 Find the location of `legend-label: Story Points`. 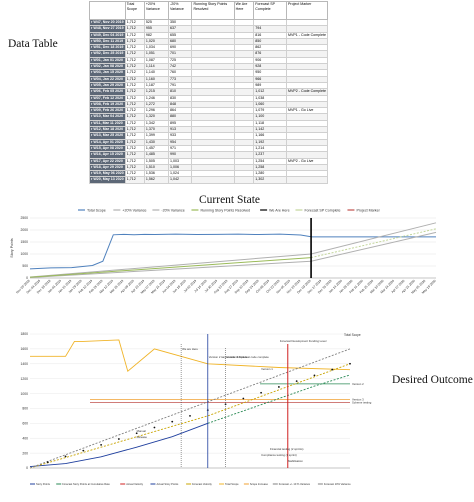

legend-label: Story Points is located at coordinates (43, 484).